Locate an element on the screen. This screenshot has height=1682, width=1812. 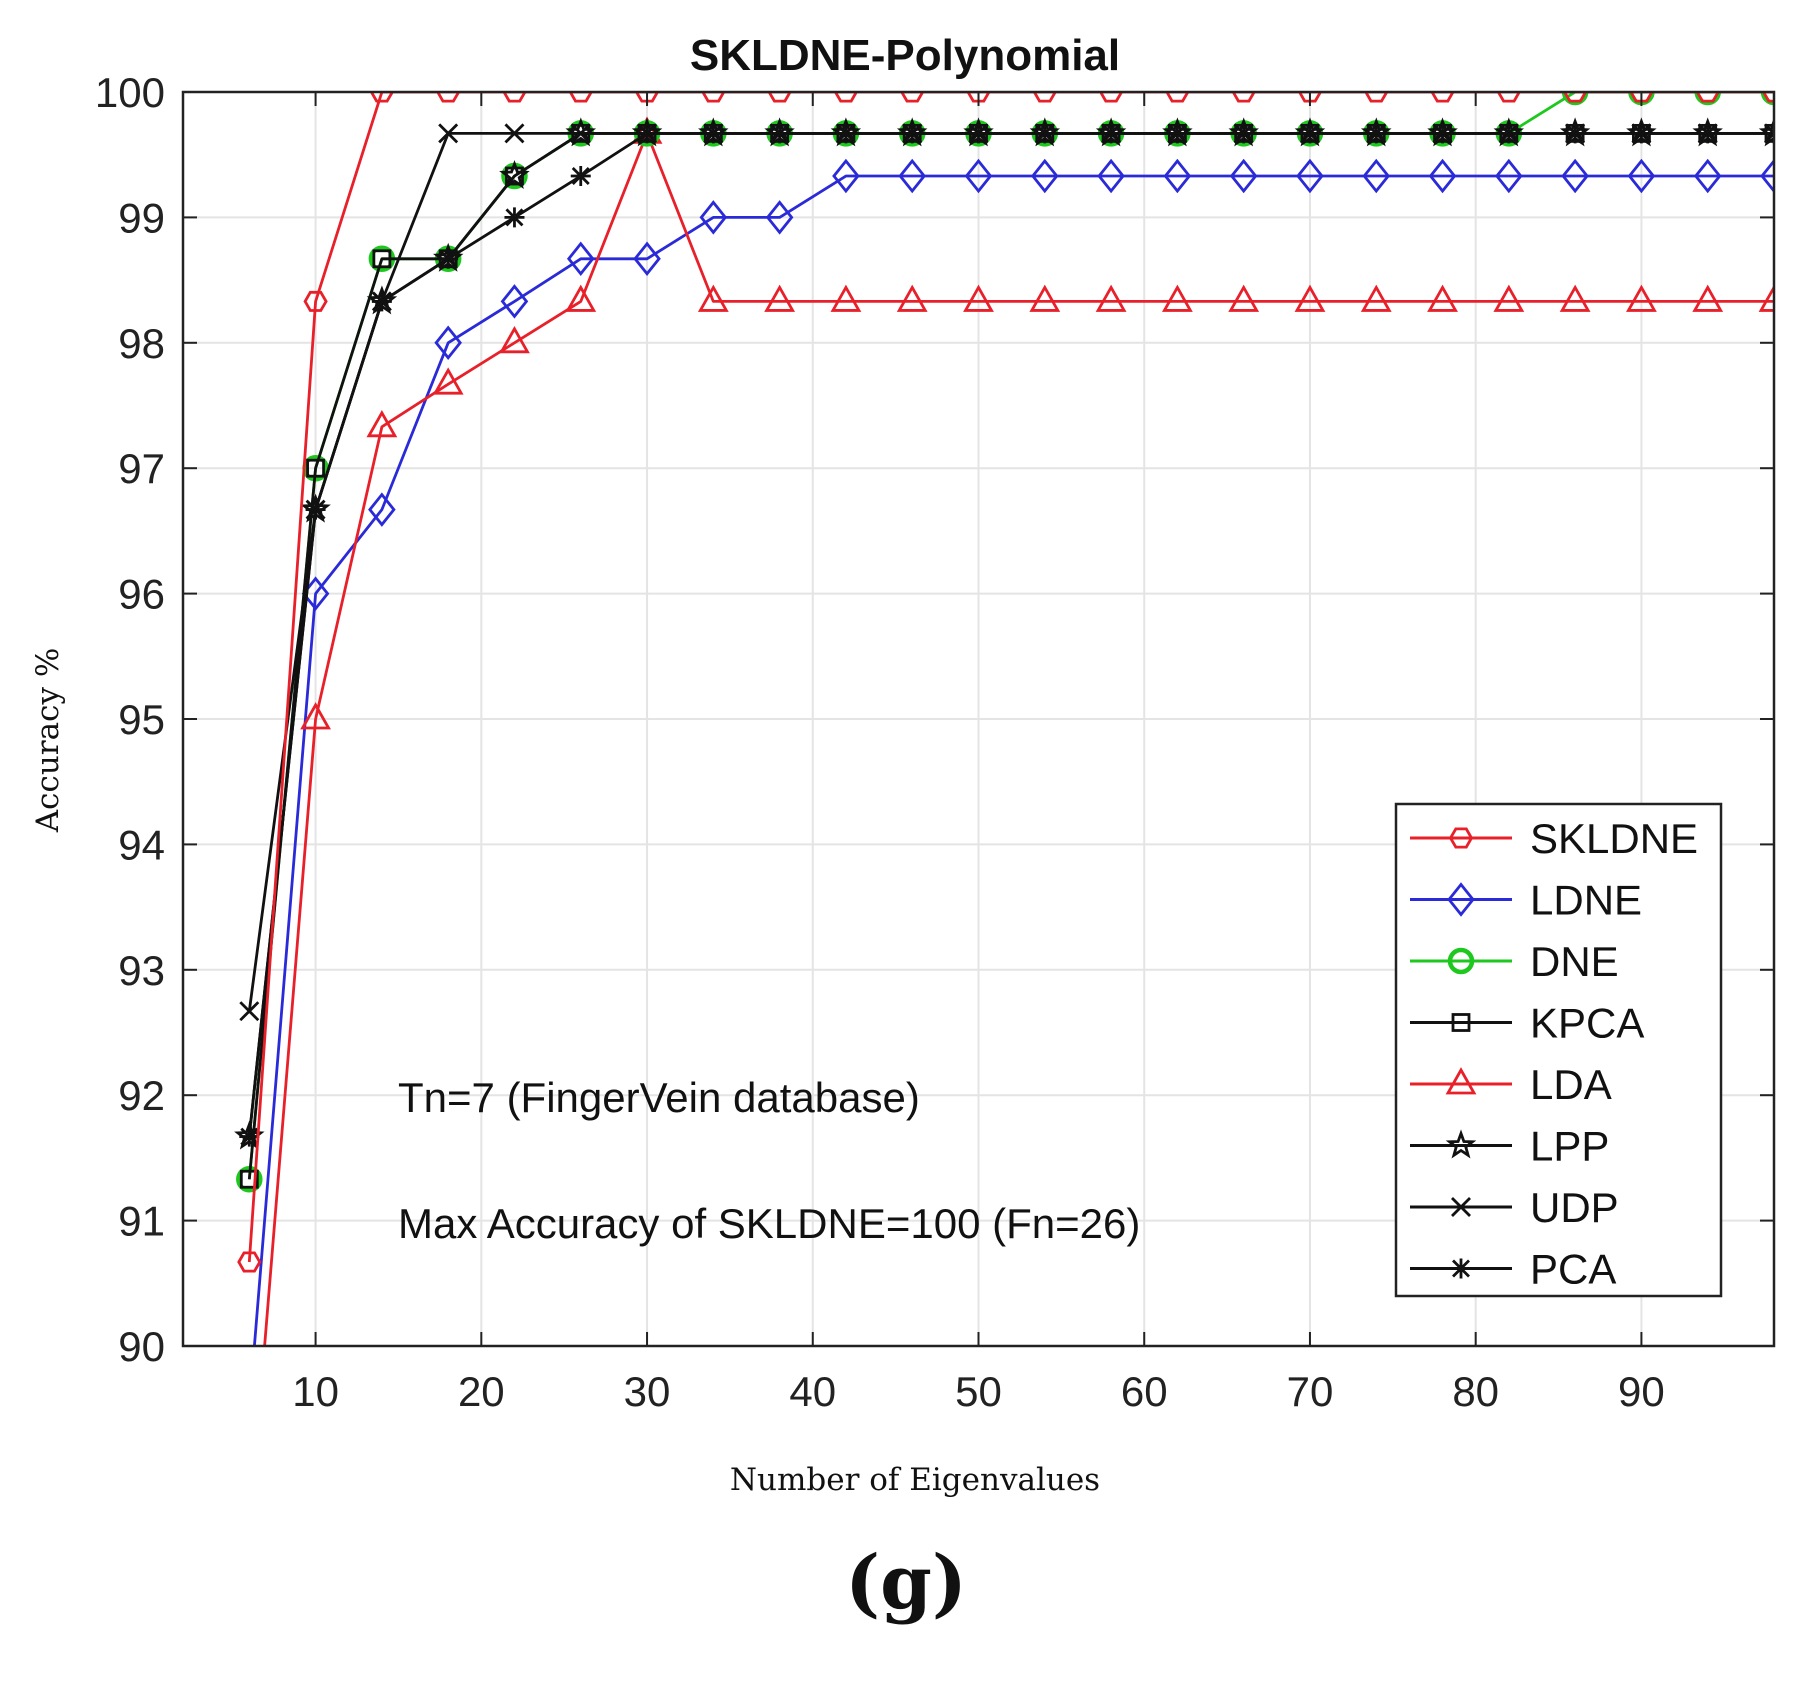
x-axis-label: Number of Eigenvalues is located at coordinates (915, 1480).